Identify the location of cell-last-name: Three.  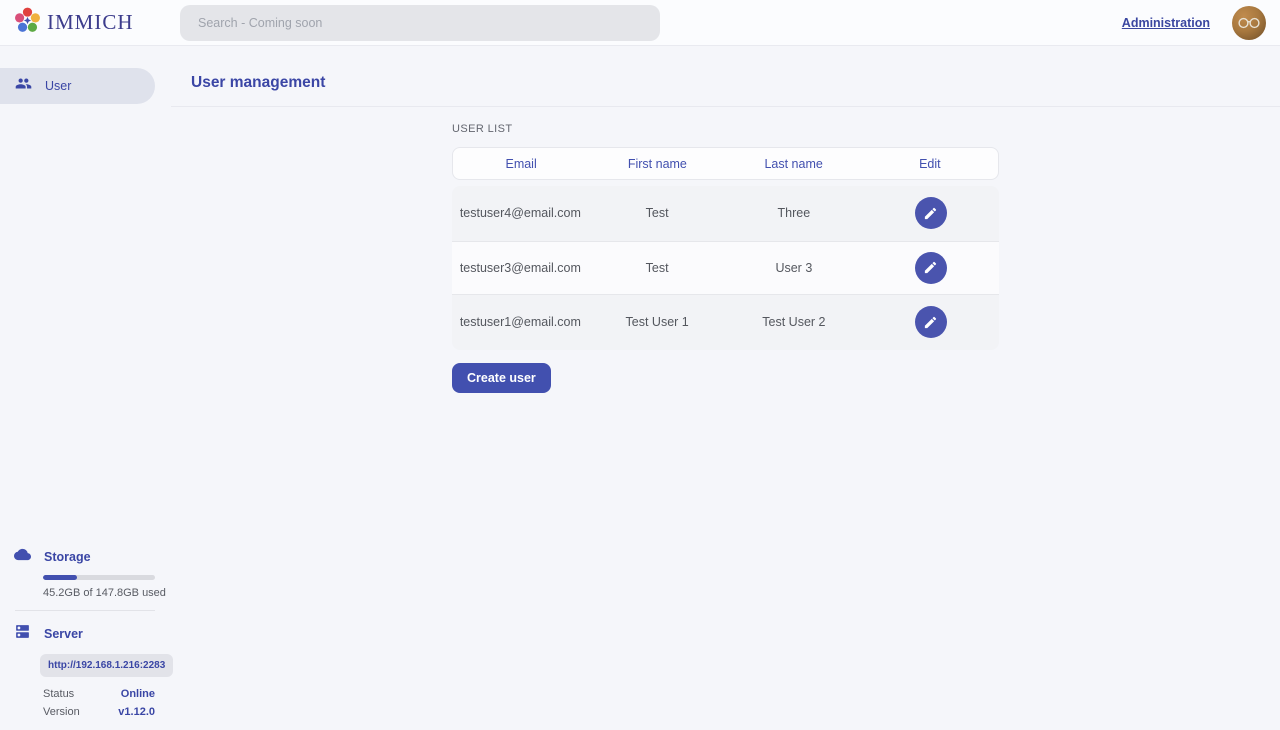
(794, 213).